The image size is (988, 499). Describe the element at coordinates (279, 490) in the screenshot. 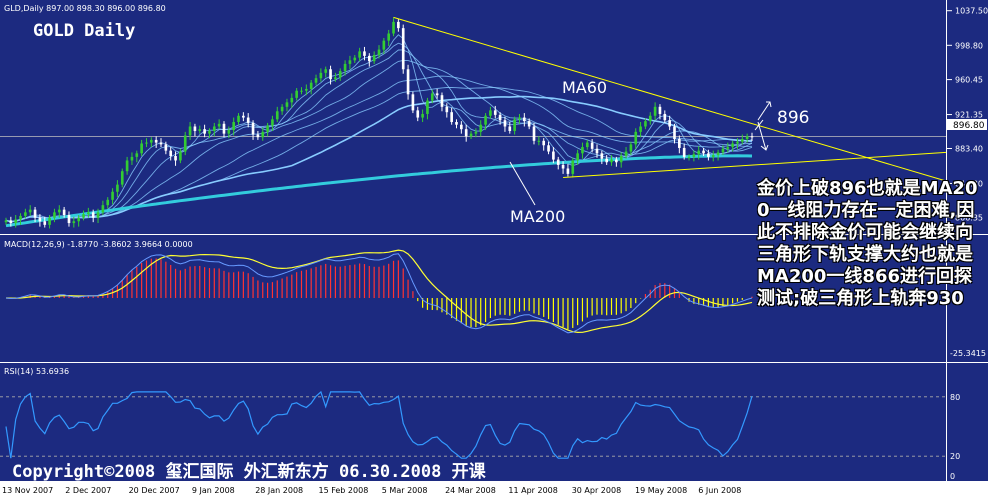

I see `date-tick-label: 28 Jan 2008` at that location.